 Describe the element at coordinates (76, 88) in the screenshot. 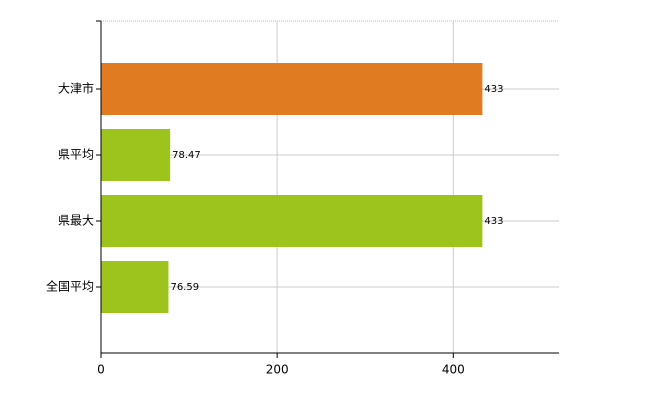

I see `y-tick-label: 大津市` at that location.